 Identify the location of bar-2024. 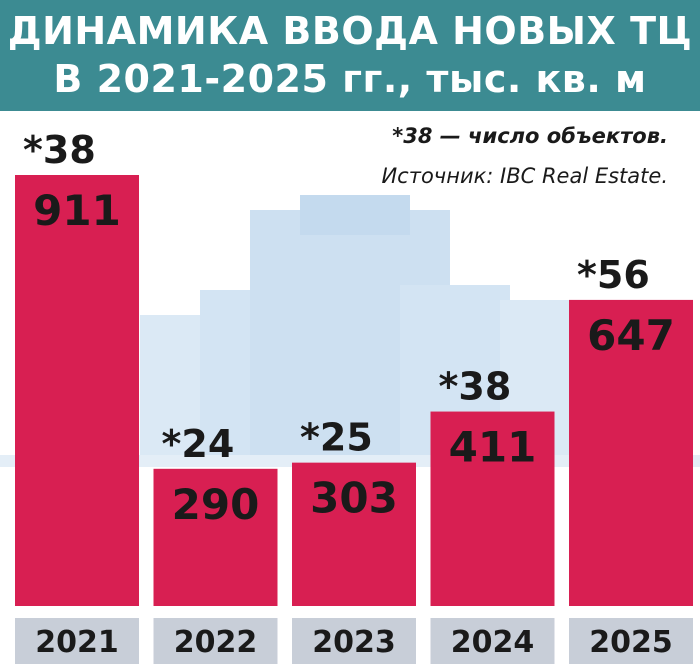
(492, 508).